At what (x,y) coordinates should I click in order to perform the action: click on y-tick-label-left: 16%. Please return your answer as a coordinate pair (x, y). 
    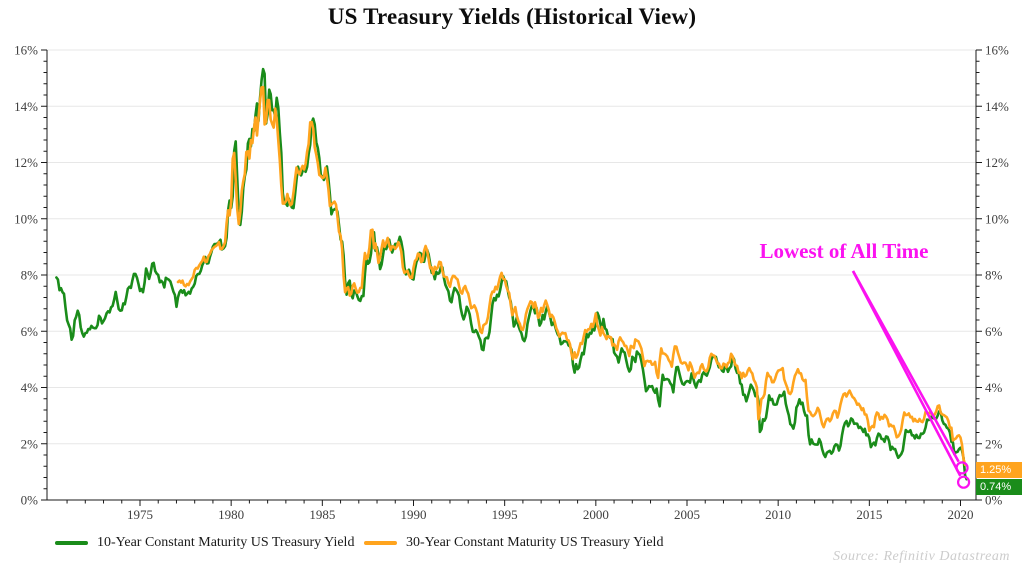
    Looking at the image, I should click on (26, 50).